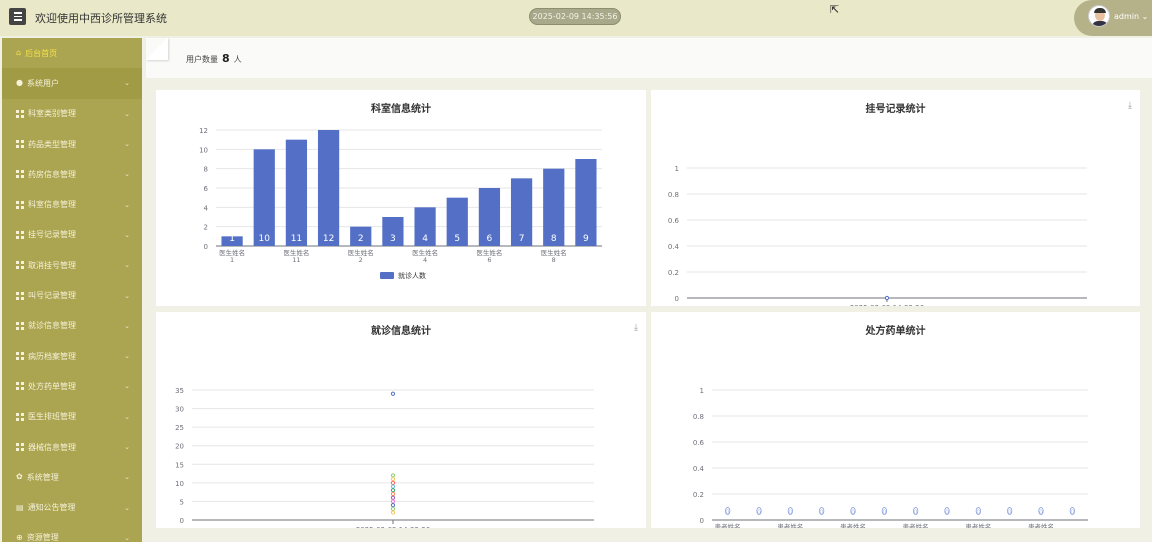 This screenshot has width=1152, height=542. I want to click on sidebar-item: 取消挂号管理 ⌄, so click(72, 265).